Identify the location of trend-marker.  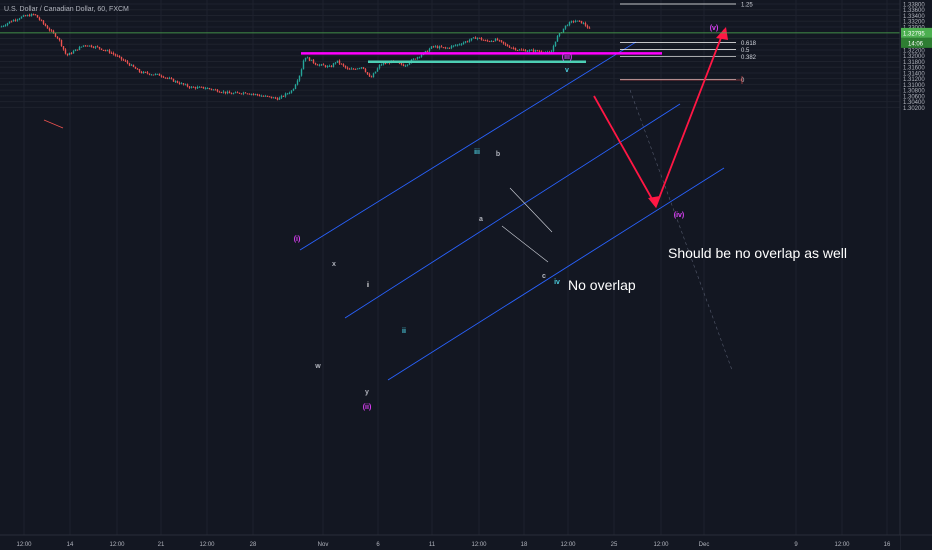
(53, 124).